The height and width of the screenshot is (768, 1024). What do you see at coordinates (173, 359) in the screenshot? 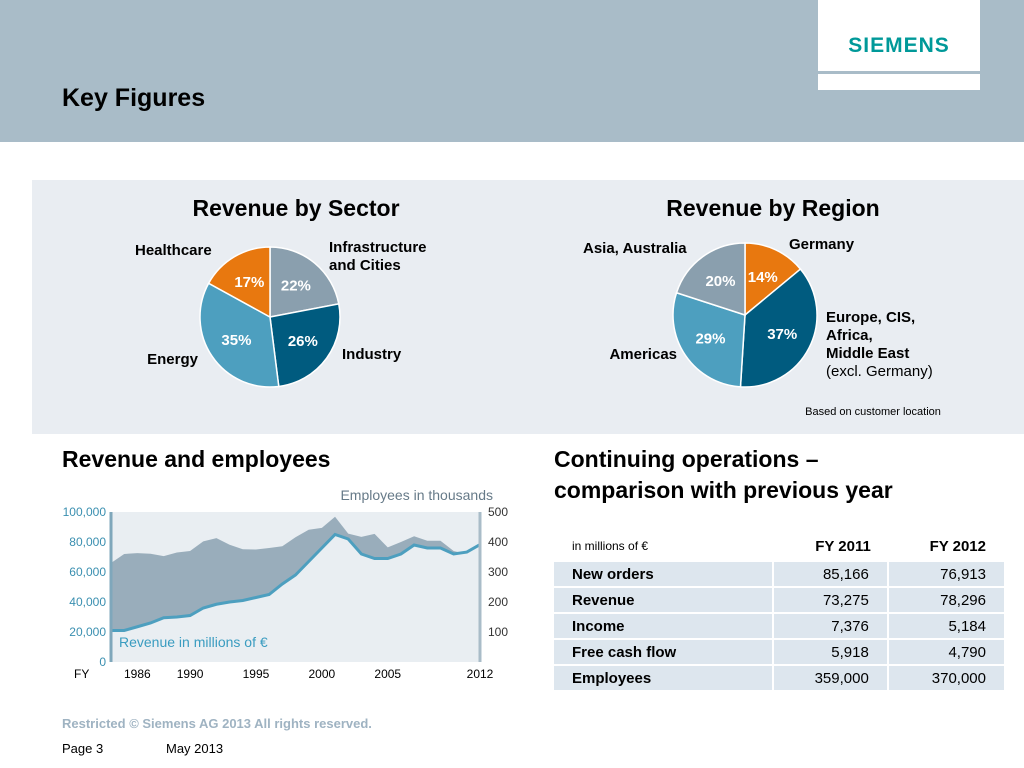
I see `sector-slice-label-2-0: Energy` at bounding box center [173, 359].